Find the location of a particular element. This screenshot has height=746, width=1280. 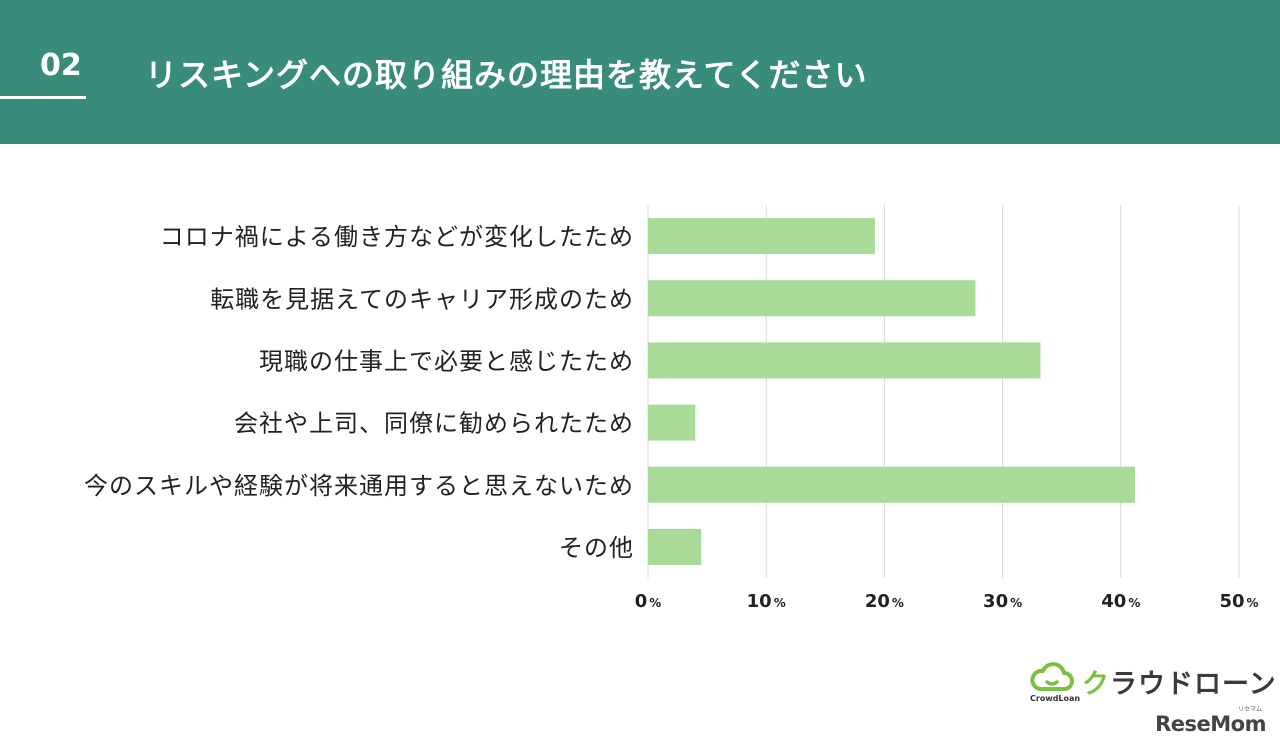

logo-subtext: CrowdLoan is located at coordinates (1055, 698).